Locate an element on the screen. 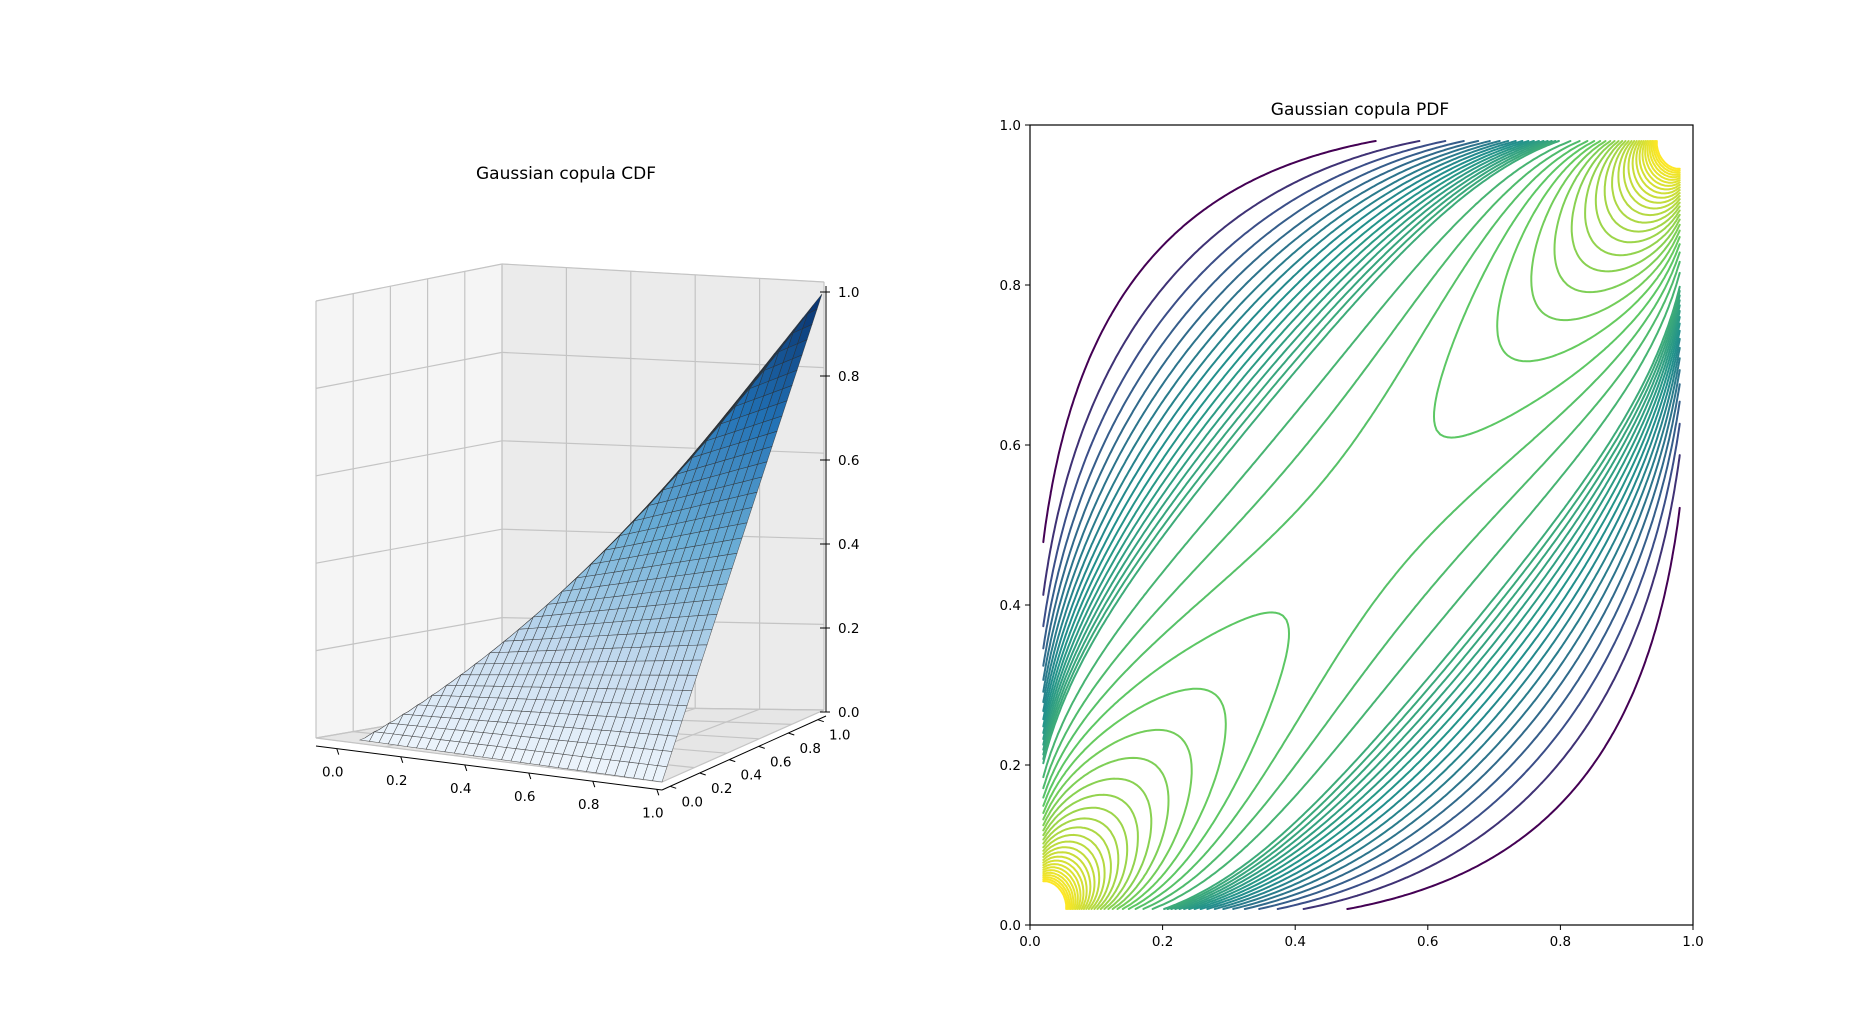 The image size is (1855, 1026). z-tick-label: 0.8 is located at coordinates (848, 377).